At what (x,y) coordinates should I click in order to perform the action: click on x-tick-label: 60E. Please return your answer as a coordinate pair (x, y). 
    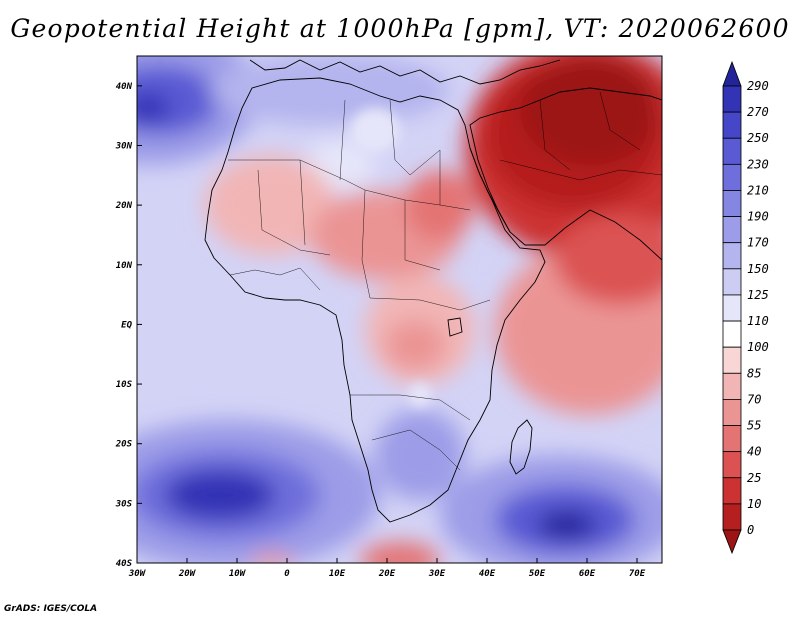
    Looking at the image, I should click on (587, 574).